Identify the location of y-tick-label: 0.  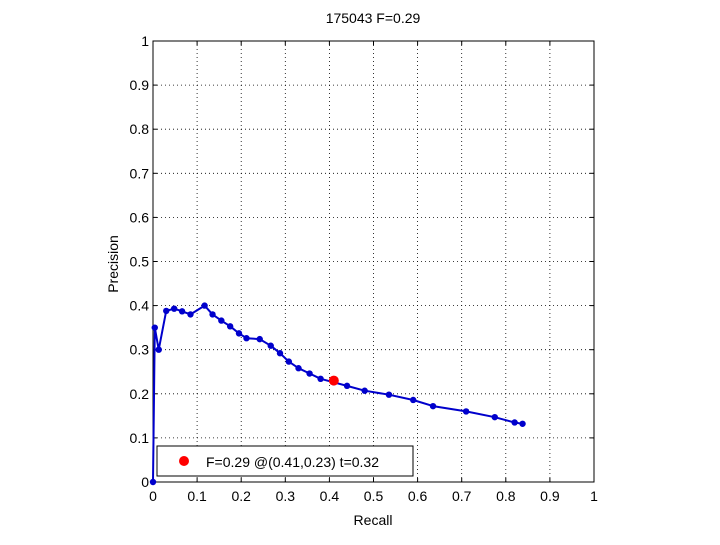
(145, 482).